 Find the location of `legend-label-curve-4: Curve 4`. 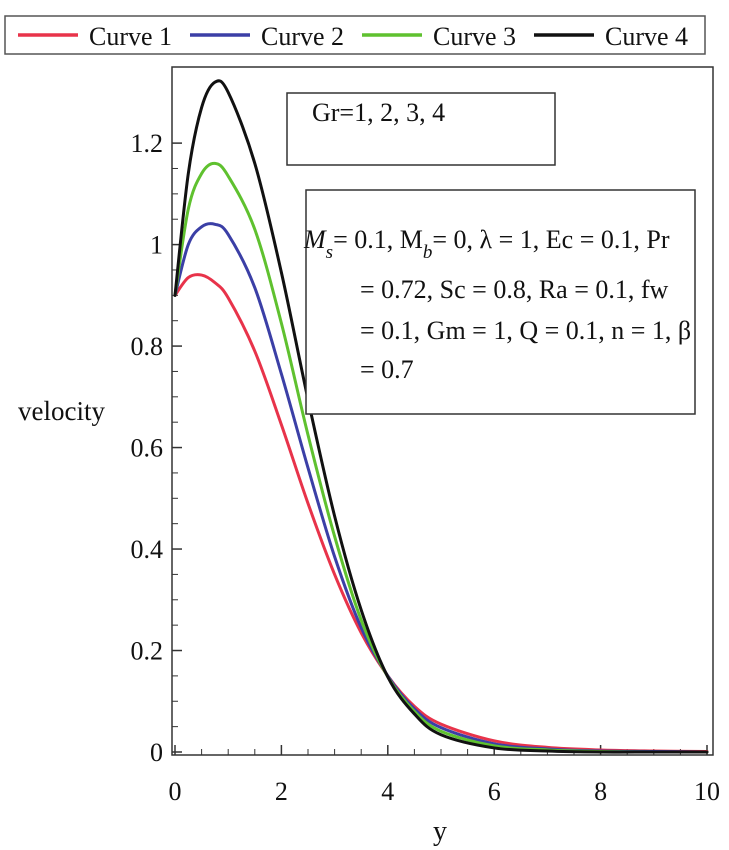

legend-label-curve-4: Curve 4 is located at coordinates (646, 36).